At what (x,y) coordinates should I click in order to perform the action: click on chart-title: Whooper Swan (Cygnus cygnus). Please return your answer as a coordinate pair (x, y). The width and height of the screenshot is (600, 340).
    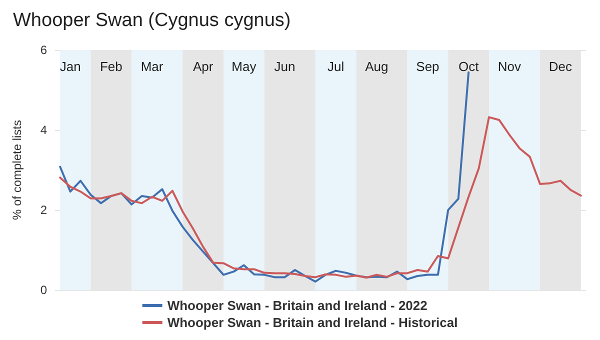
    Looking at the image, I should click on (152, 20).